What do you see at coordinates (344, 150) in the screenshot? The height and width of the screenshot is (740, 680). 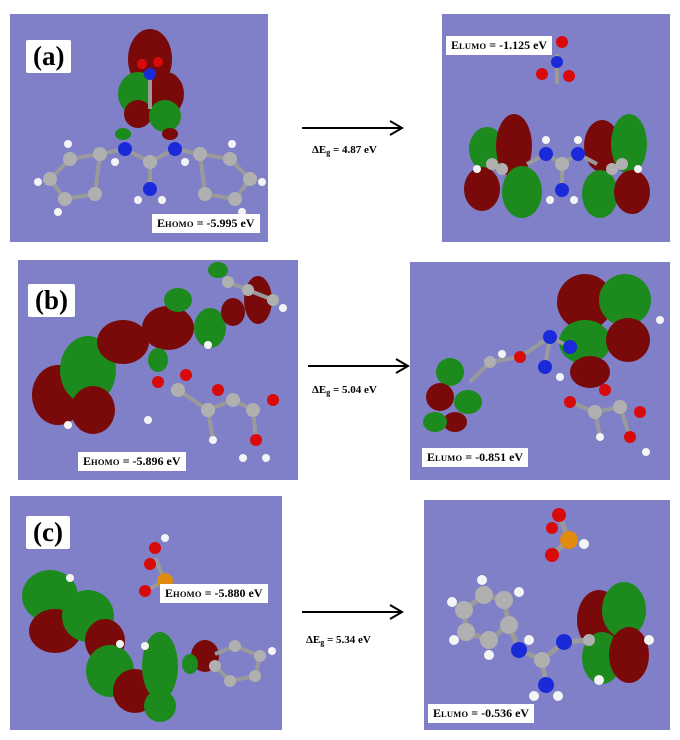 I see `energy-gap-label-a: ΔEg = 4.87 eV` at bounding box center [344, 150].